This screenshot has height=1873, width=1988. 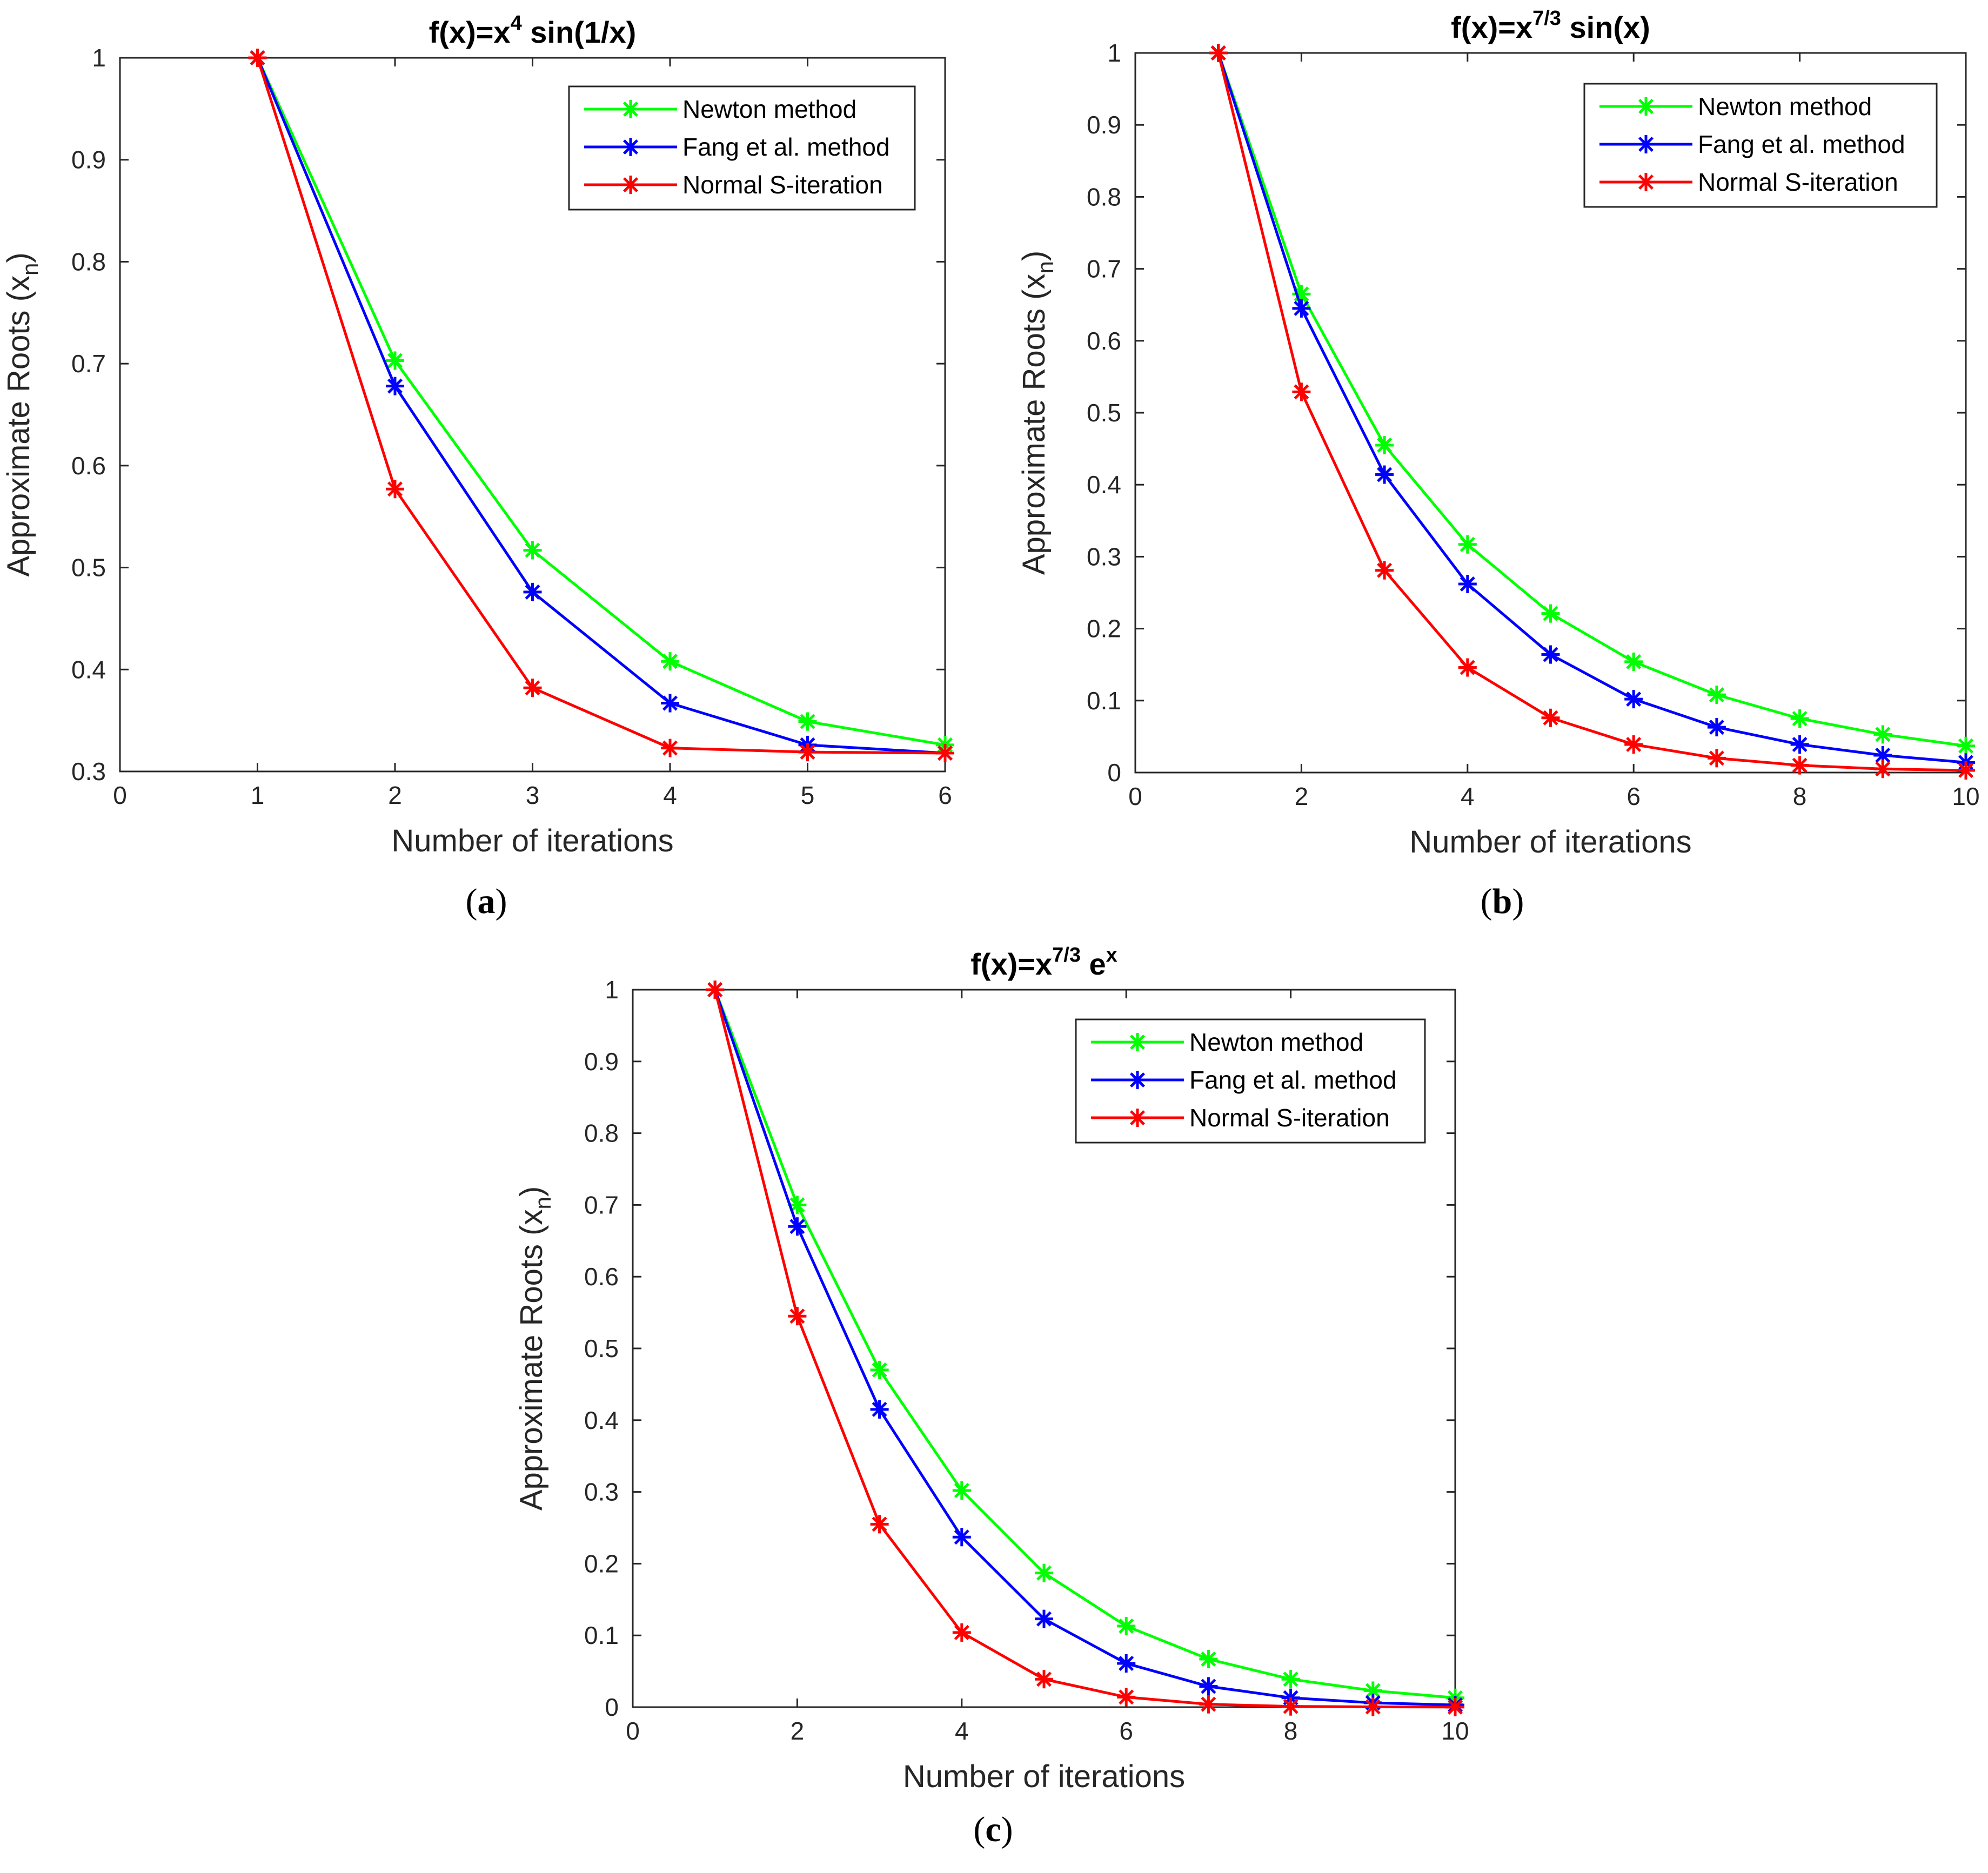 What do you see at coordinates (1104, 197) in the screenshot?
I see `y-tick-label: 0.8` at bounding box center [1104, 197].